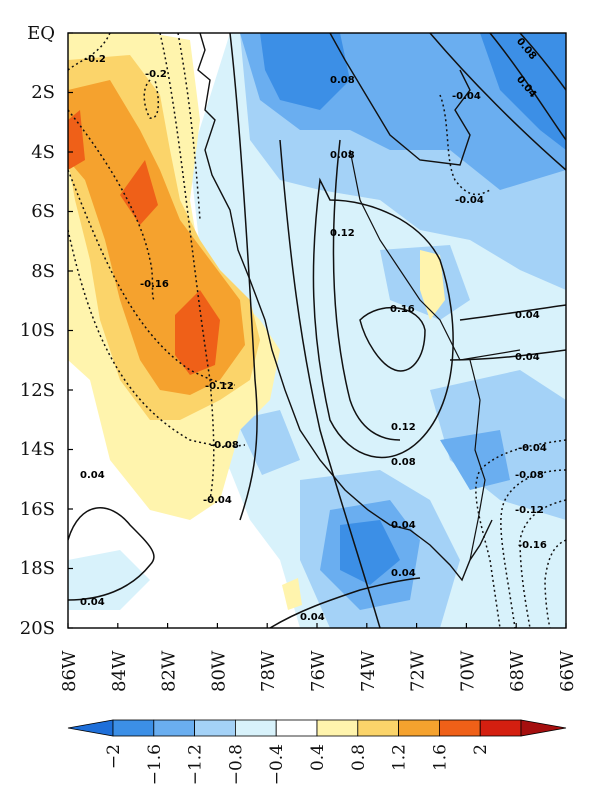 The image size is (600, 810). What do you see at coordinates (41, 33) in the screenshot?
I see `lat-tick-label: EQ` at bounding box center [41, 33].